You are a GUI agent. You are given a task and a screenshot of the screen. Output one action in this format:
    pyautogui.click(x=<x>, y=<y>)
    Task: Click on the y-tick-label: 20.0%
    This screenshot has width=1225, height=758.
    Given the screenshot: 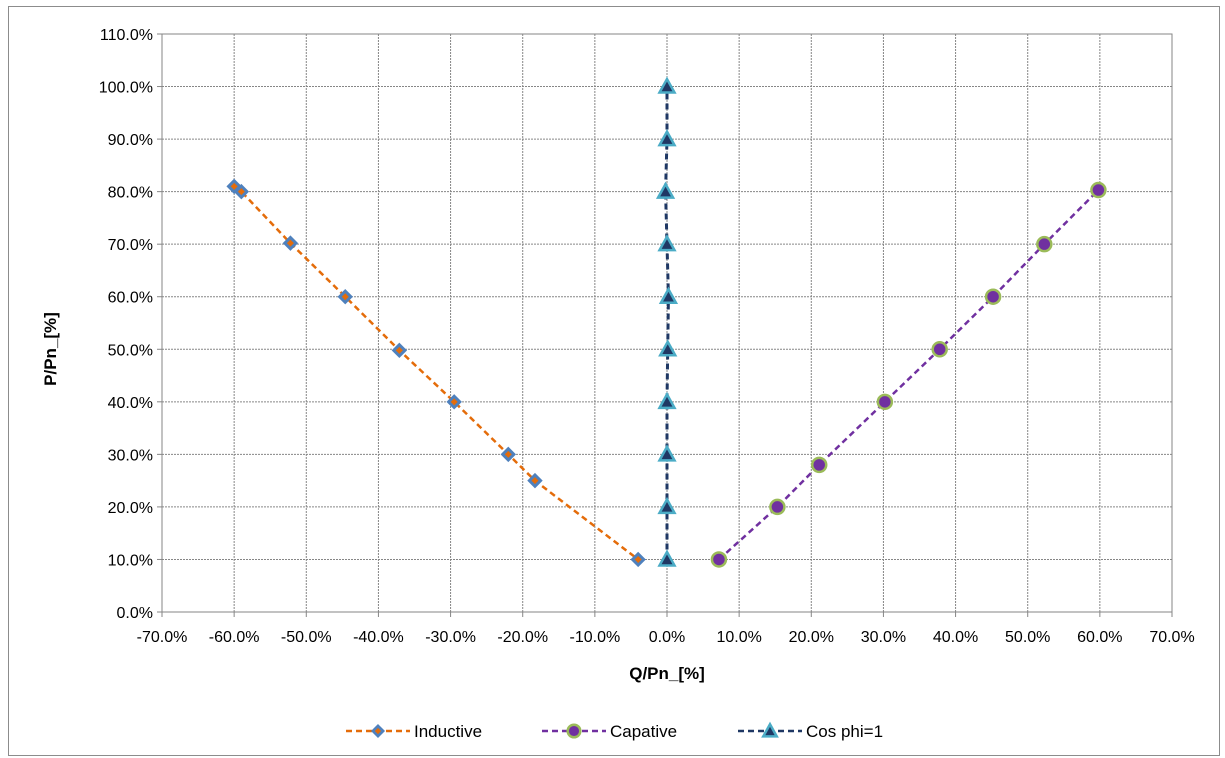 What is the action you would take?
    pyautogui.click(x=130, y=508)
    